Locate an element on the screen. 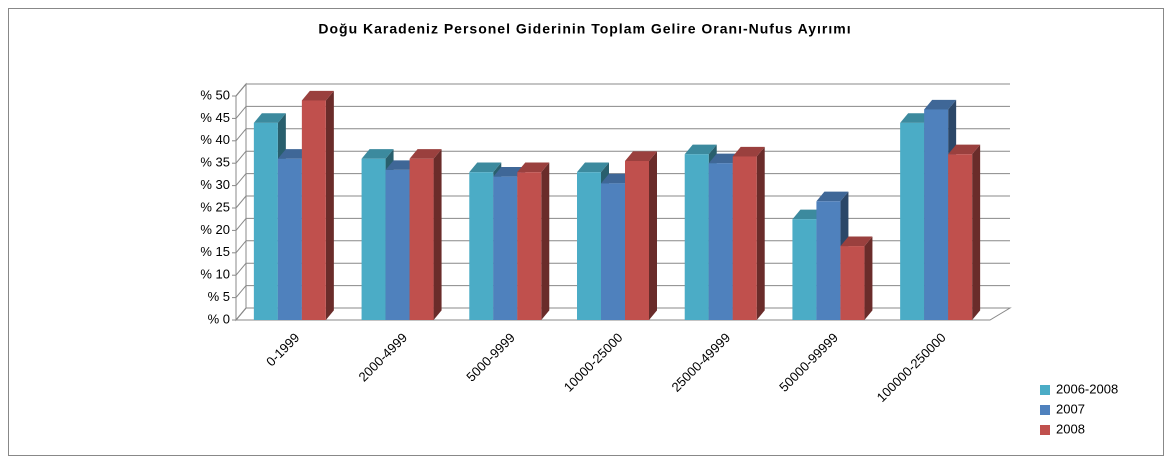  legend-label: 2008 is located at coordinates (1070, 428).